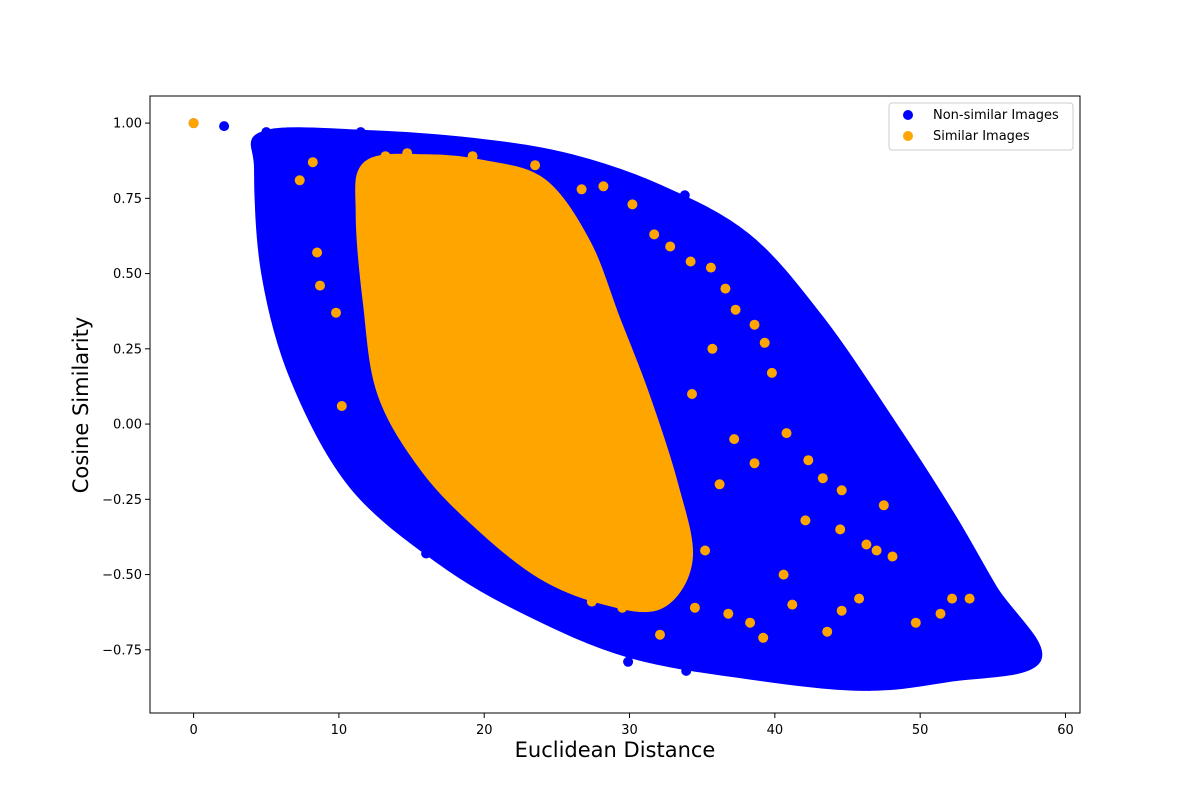 This screenshot has height=800, width=1200. I want to click on x-tick-label: 10, so click(339, 730).